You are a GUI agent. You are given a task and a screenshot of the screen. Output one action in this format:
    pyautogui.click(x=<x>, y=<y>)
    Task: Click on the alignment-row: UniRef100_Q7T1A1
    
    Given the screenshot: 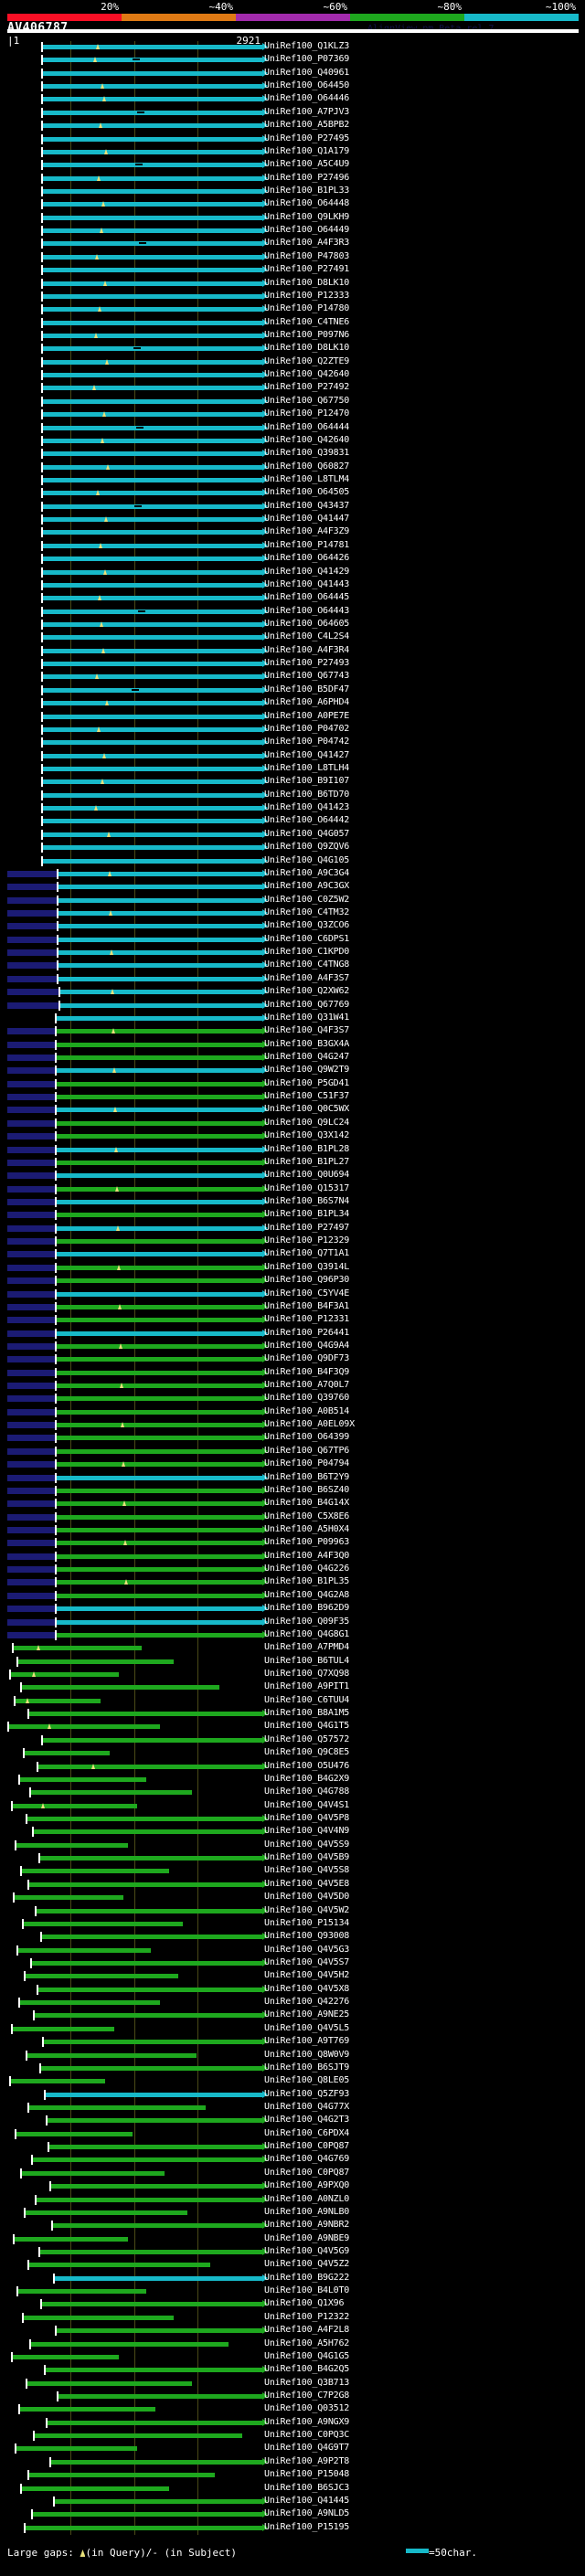 What is the action you would take?
    pyautogui.click(x=293, y=1254)
    